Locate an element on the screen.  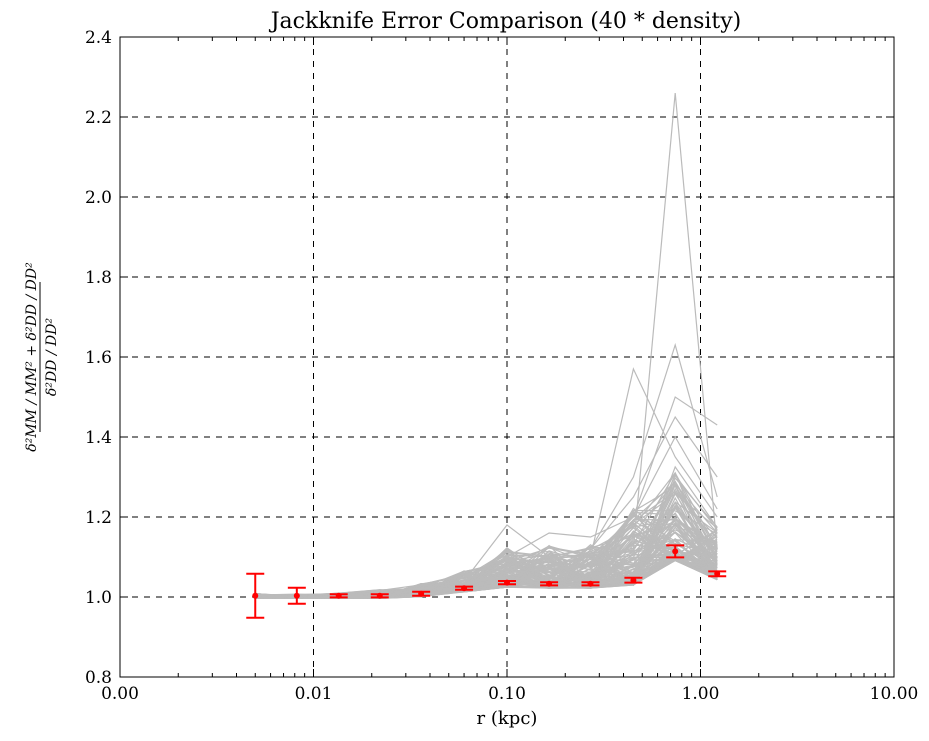
x-tick-label: 0.00 is located at coordinates (120, 694).